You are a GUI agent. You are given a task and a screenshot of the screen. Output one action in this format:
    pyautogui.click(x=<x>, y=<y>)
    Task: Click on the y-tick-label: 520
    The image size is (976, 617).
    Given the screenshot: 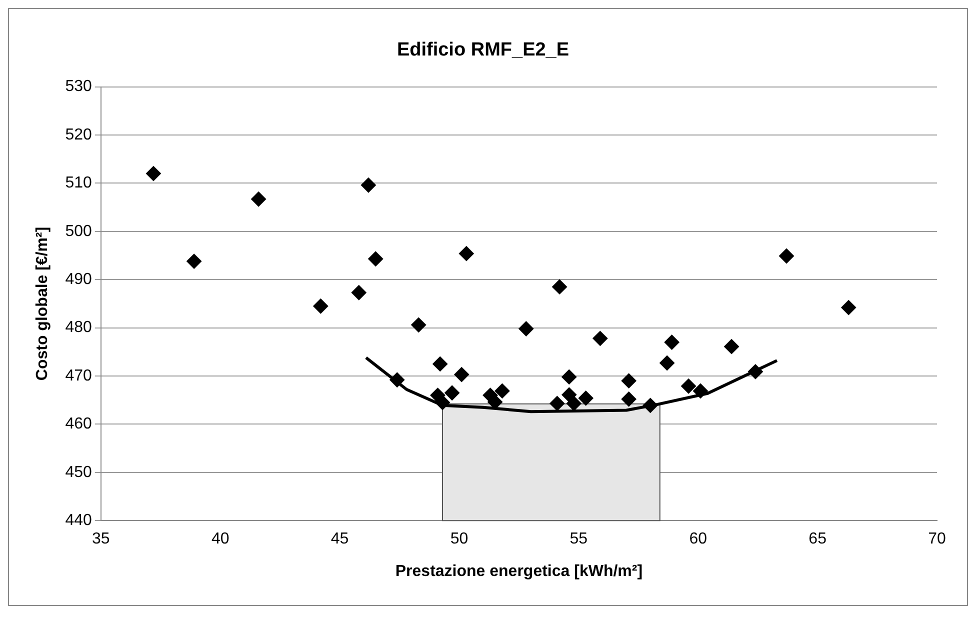 What is the action you would take?
    pyautogui.click(x=78, y=135)
    